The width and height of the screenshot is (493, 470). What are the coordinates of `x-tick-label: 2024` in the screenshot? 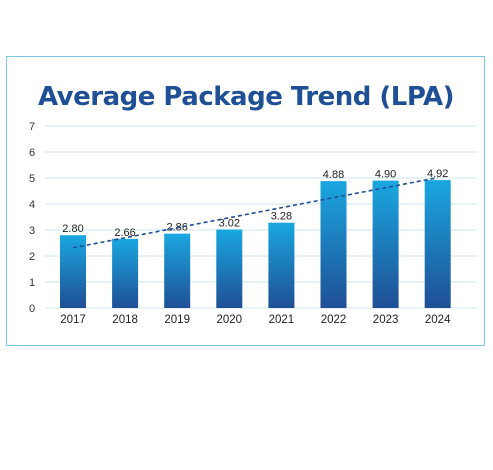 It's located at (438, 320).